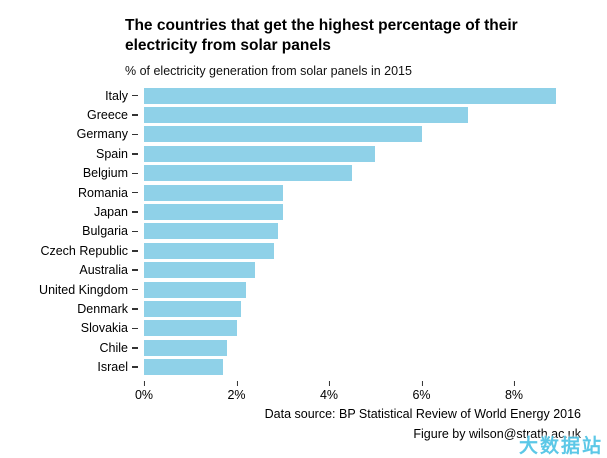 This screenshot has width=607, height=458. Describe the element at coordinates (102, 308) in the screenshot. I see `country-label: Denmark` at that location.